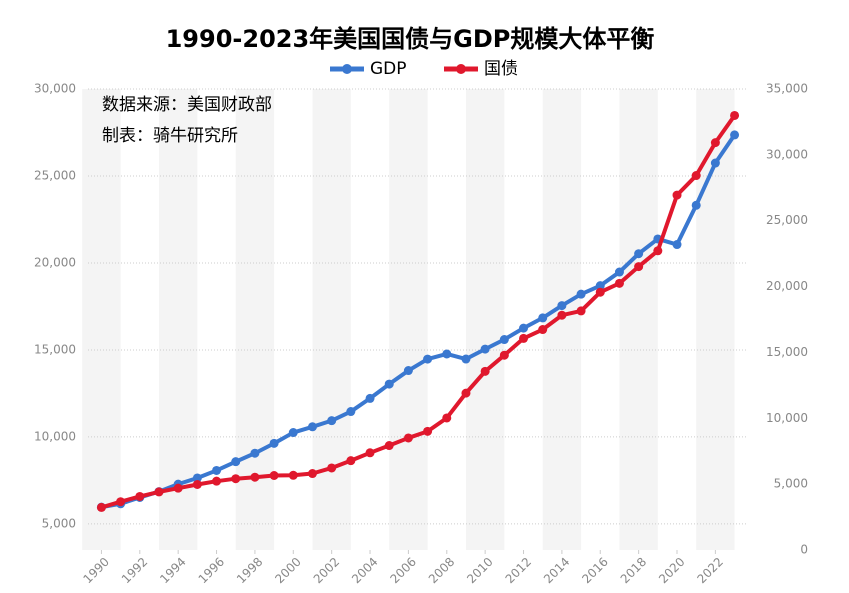 The image size is (849, 593). What do you see at coordinates (787, 154) in the screenshot?
I see `y2-tick-label: 30,000` at bounding box center [787, 154].